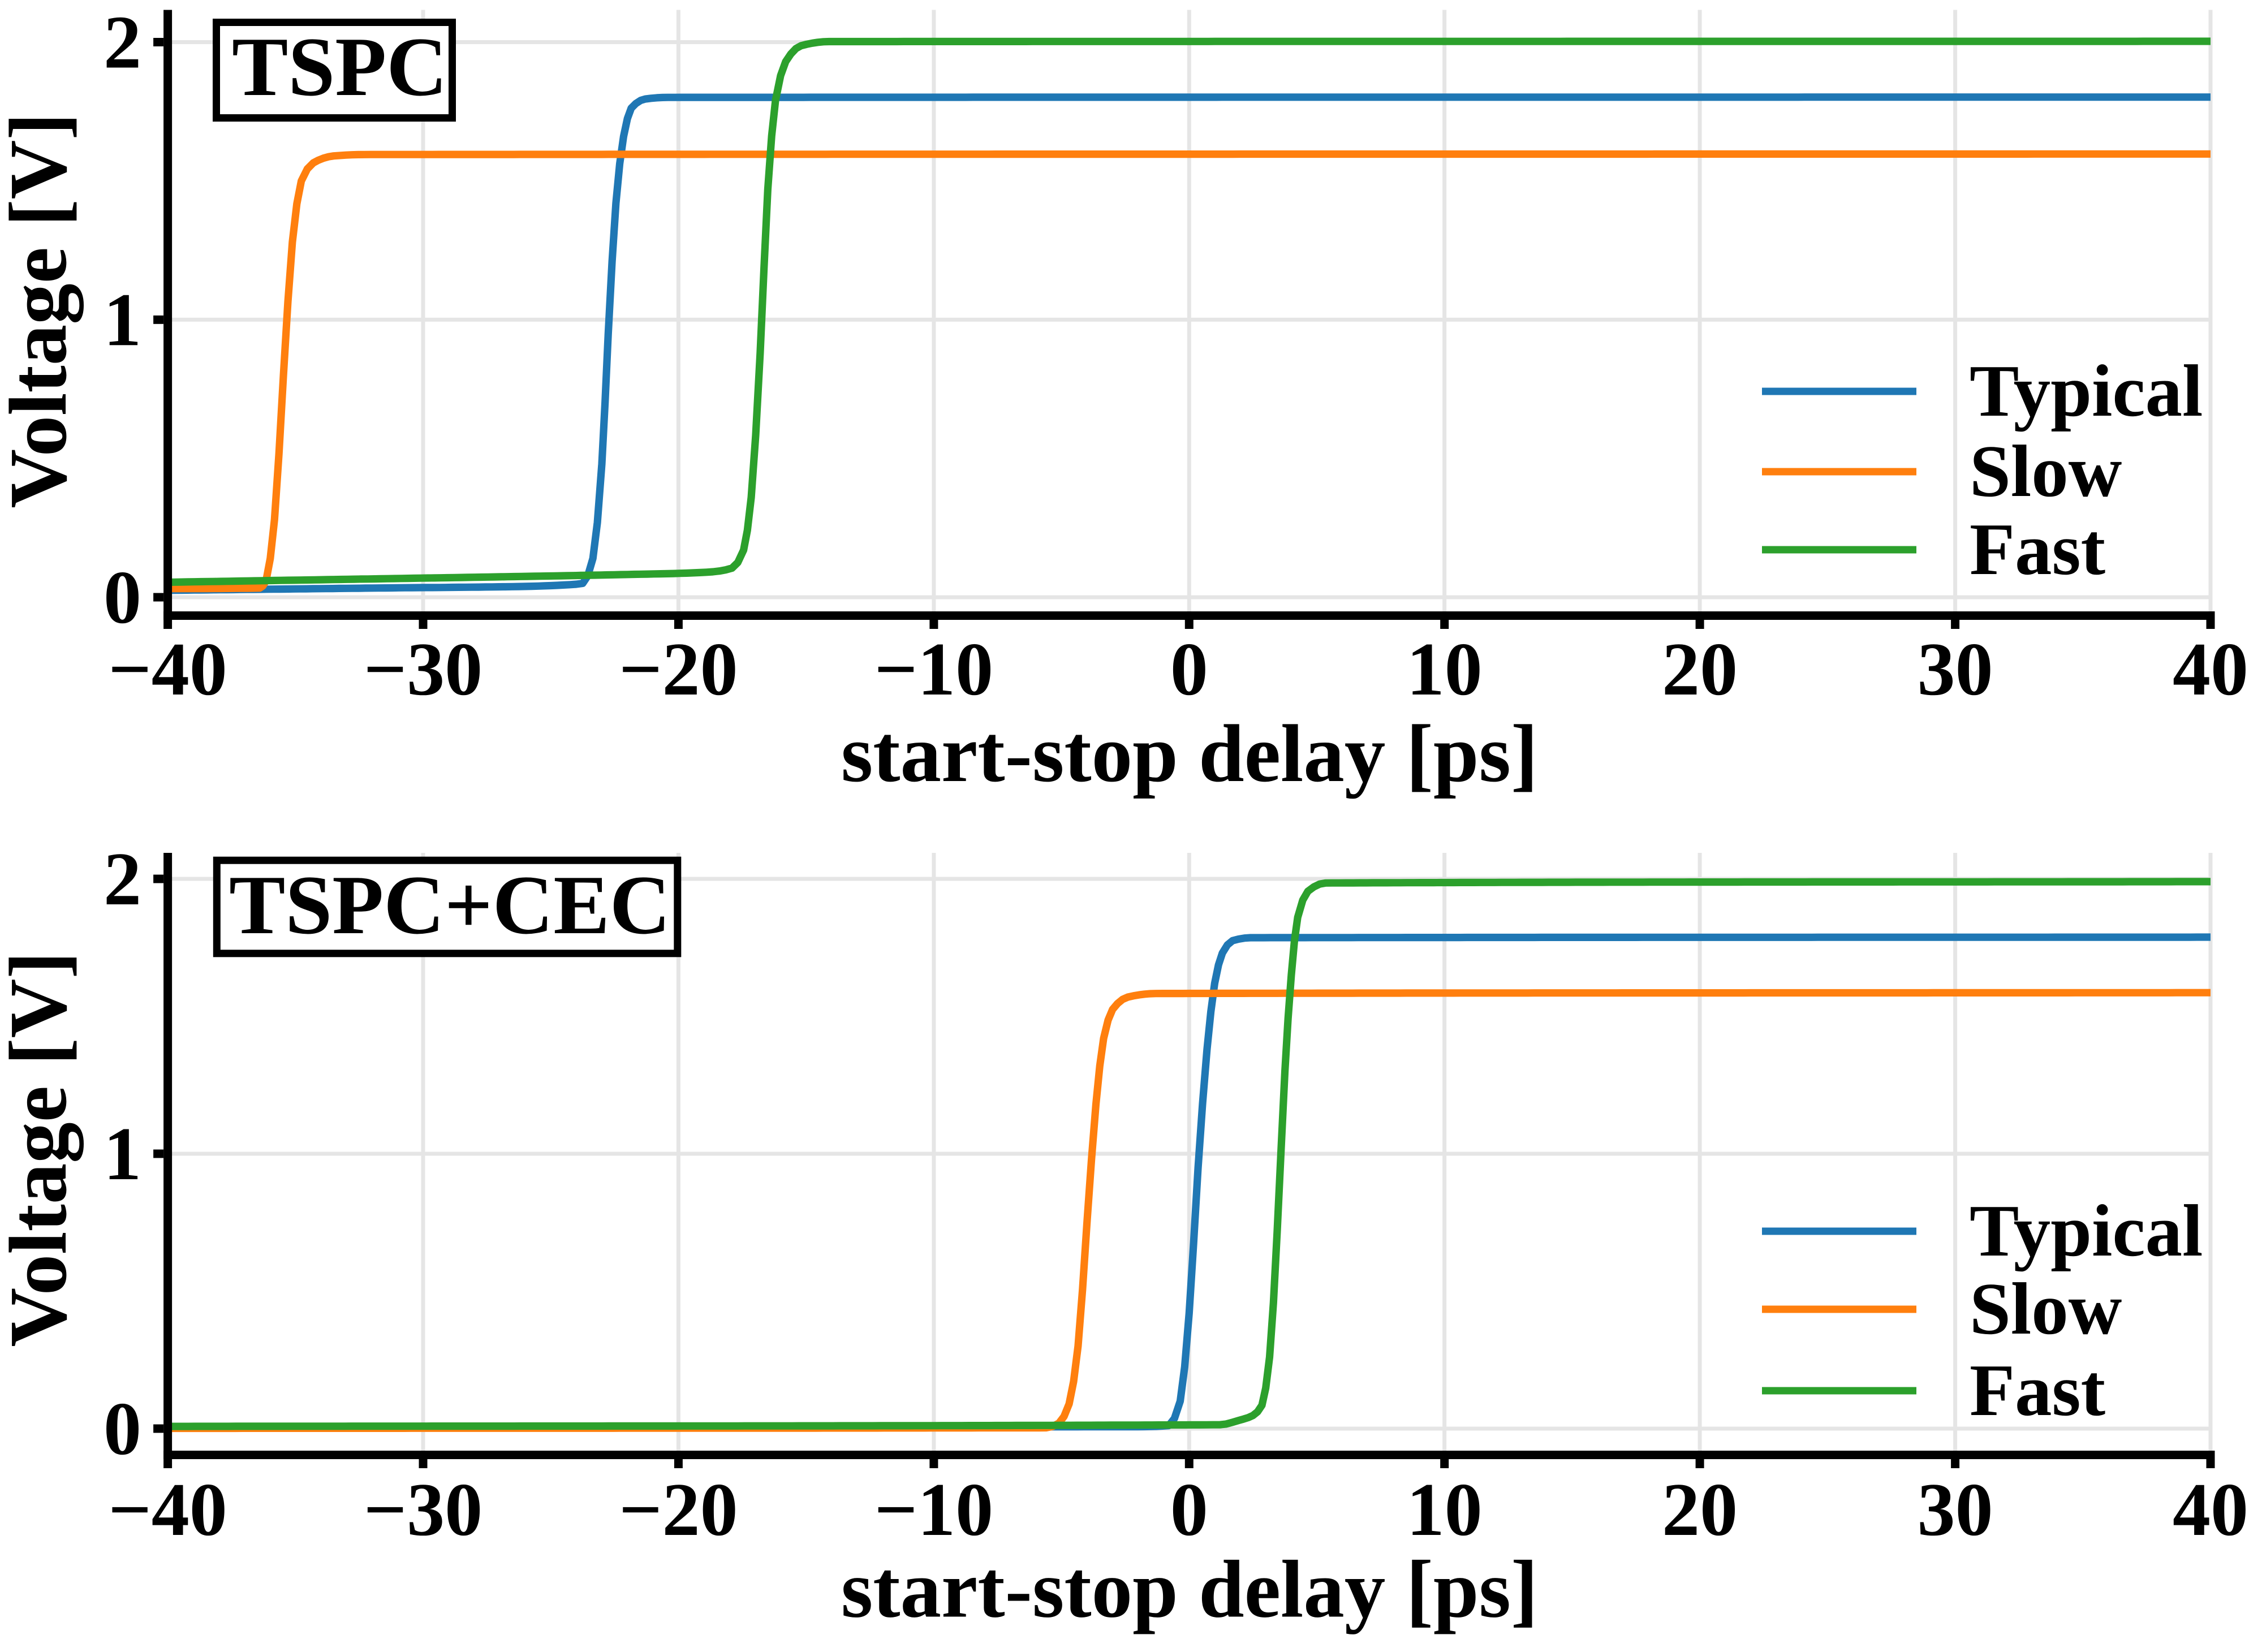 Image resolution: width=2262 pixels, height=1652 pixels. What do you see at coordinates (339, 67) in the screenshot?
I see `svg-text: TSPC` at bounding box center [339, 67].